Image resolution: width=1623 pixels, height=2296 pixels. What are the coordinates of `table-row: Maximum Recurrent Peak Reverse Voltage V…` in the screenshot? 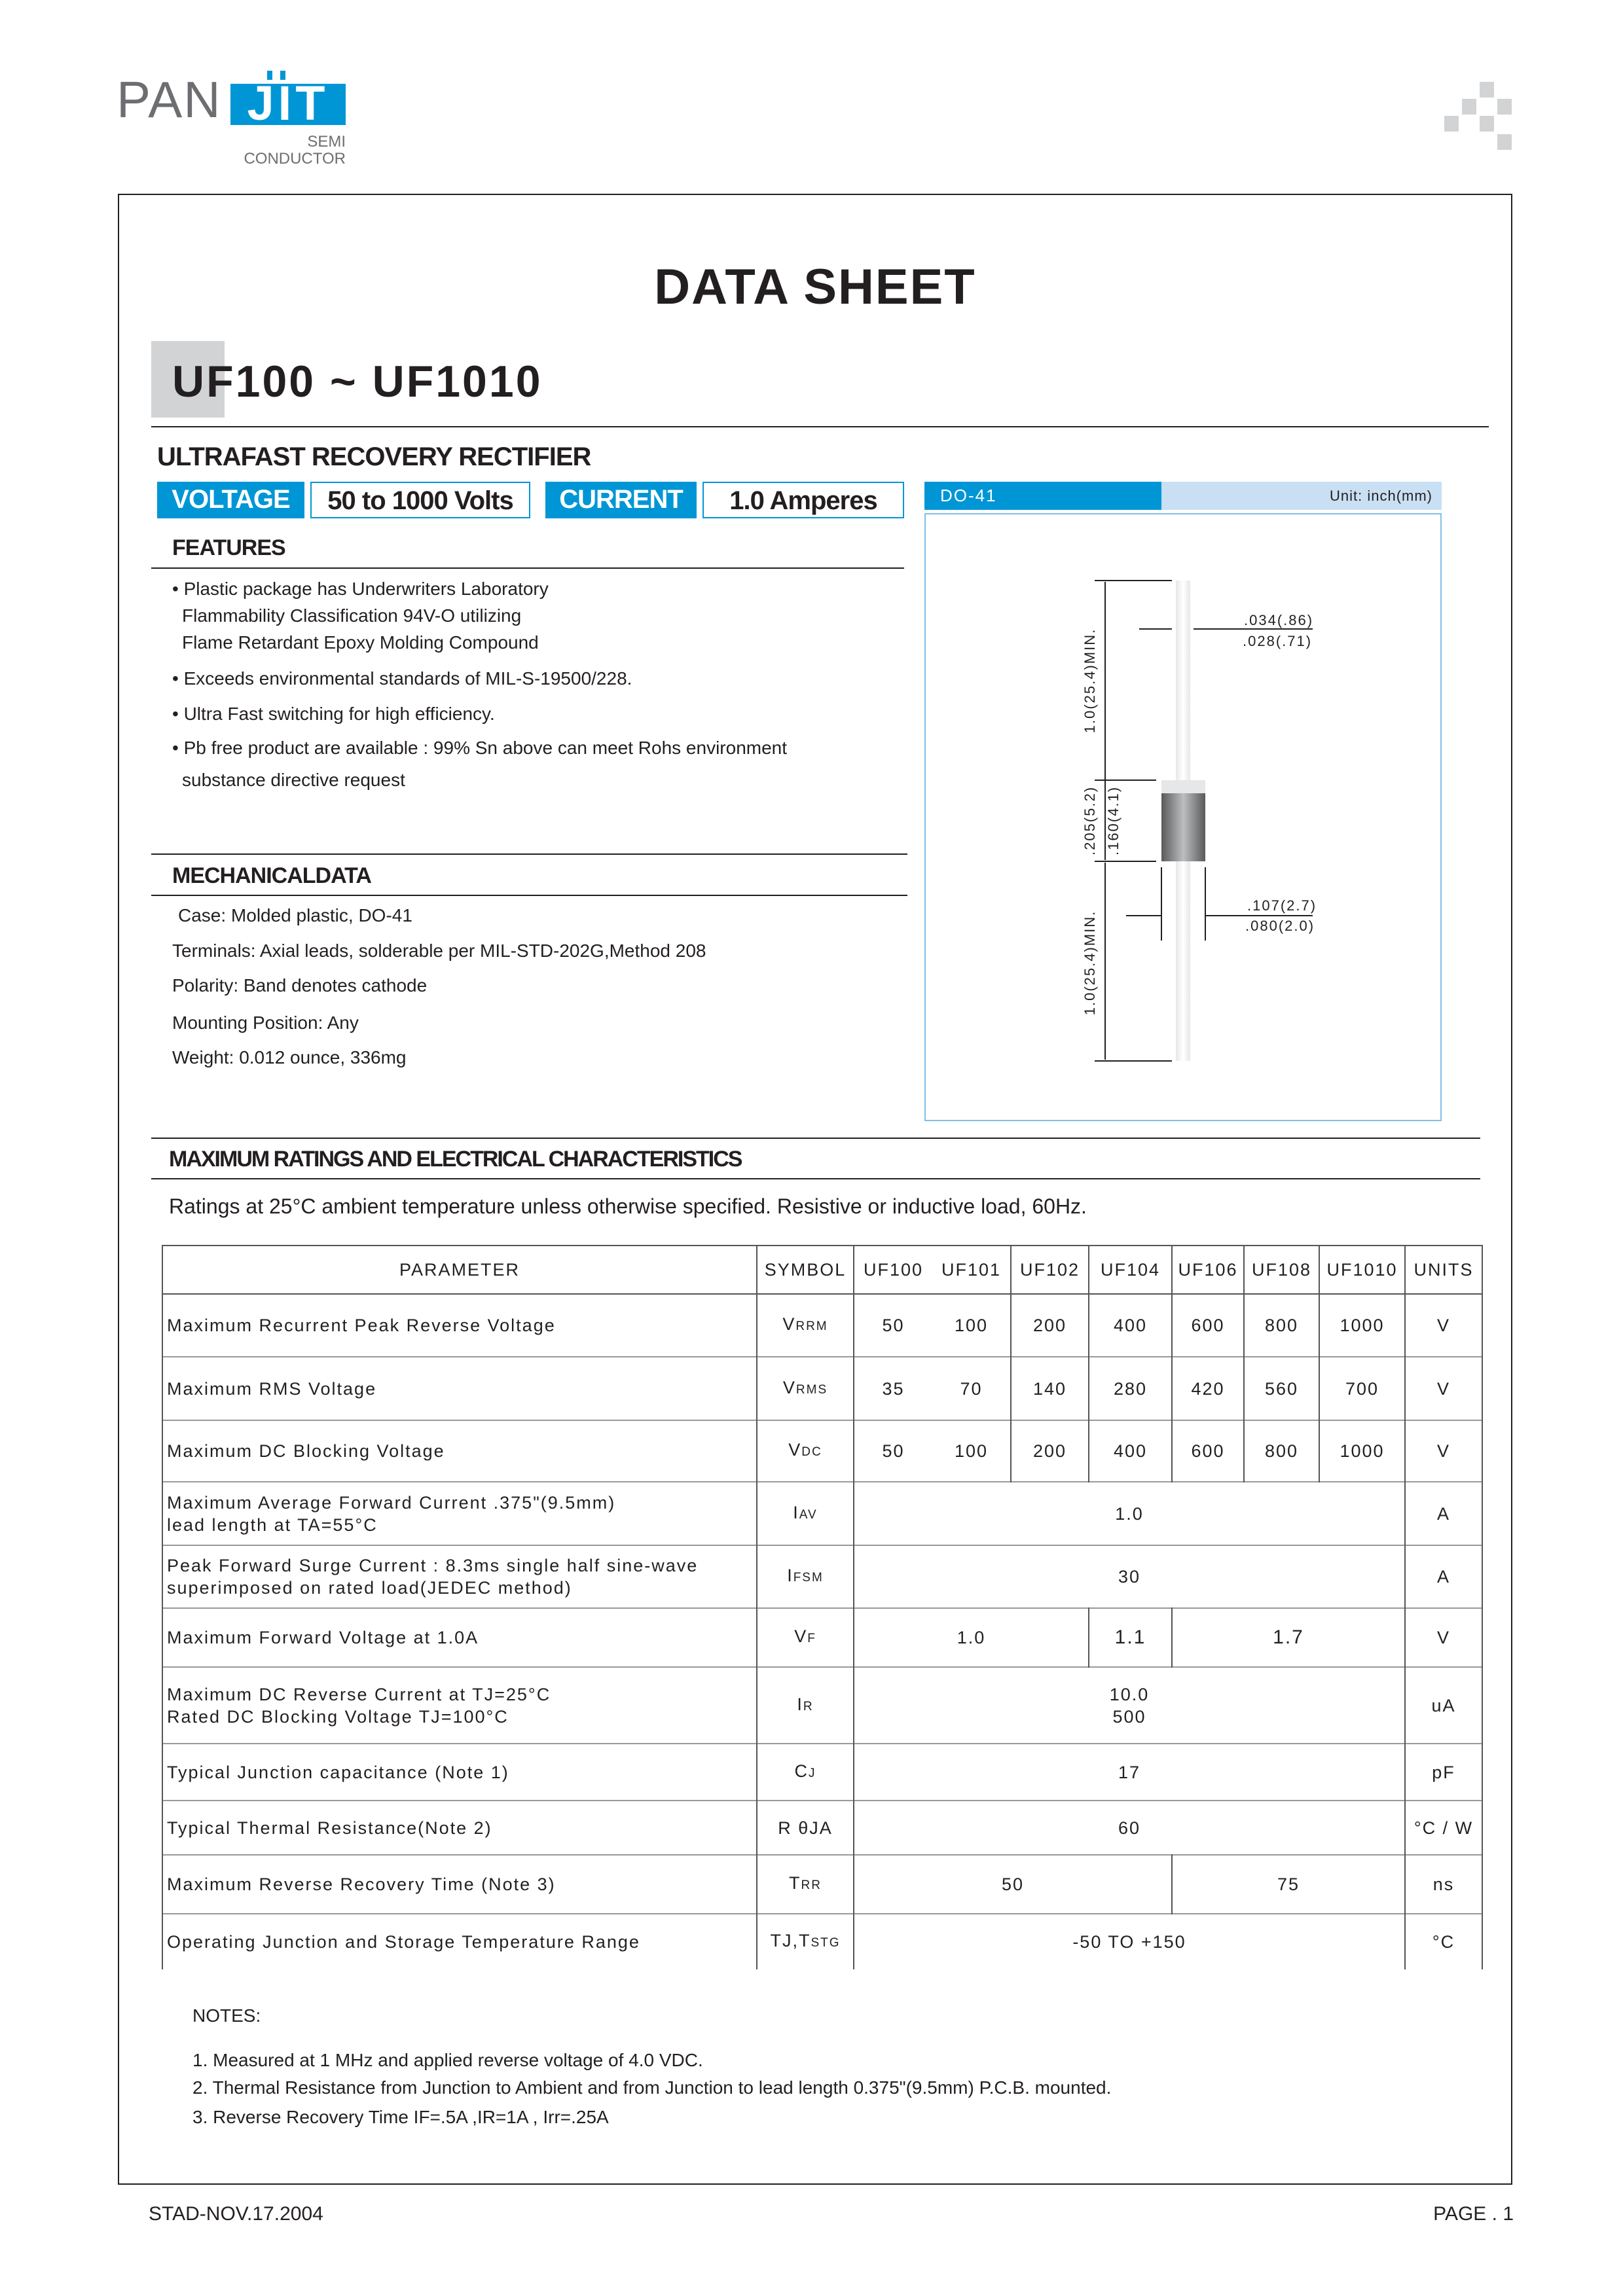 It's located at (822, 1325).